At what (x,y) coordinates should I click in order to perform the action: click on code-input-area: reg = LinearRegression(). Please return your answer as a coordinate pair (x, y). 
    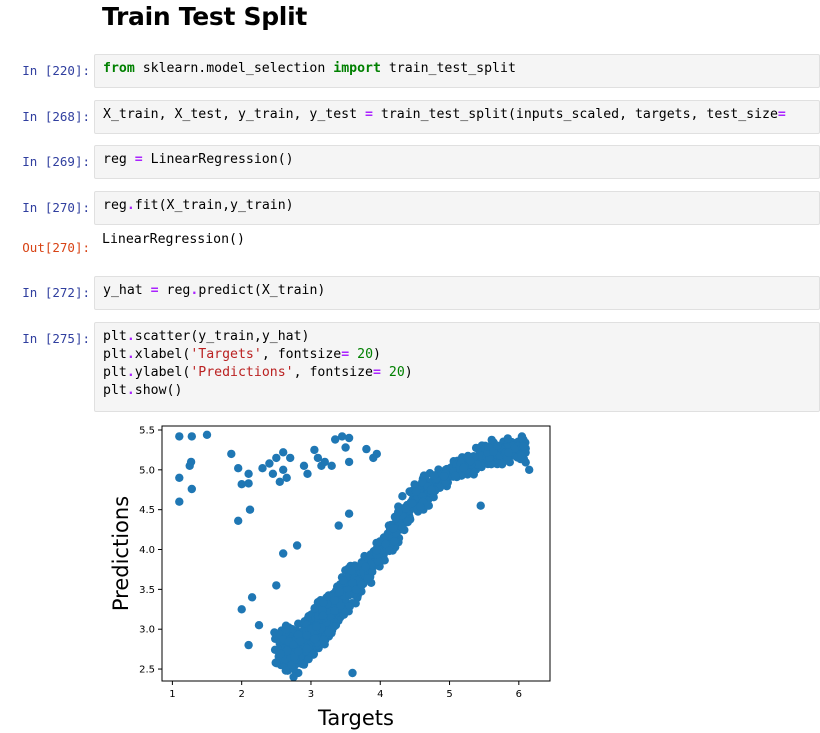
    Looking at the image, I should click on (457, 162).